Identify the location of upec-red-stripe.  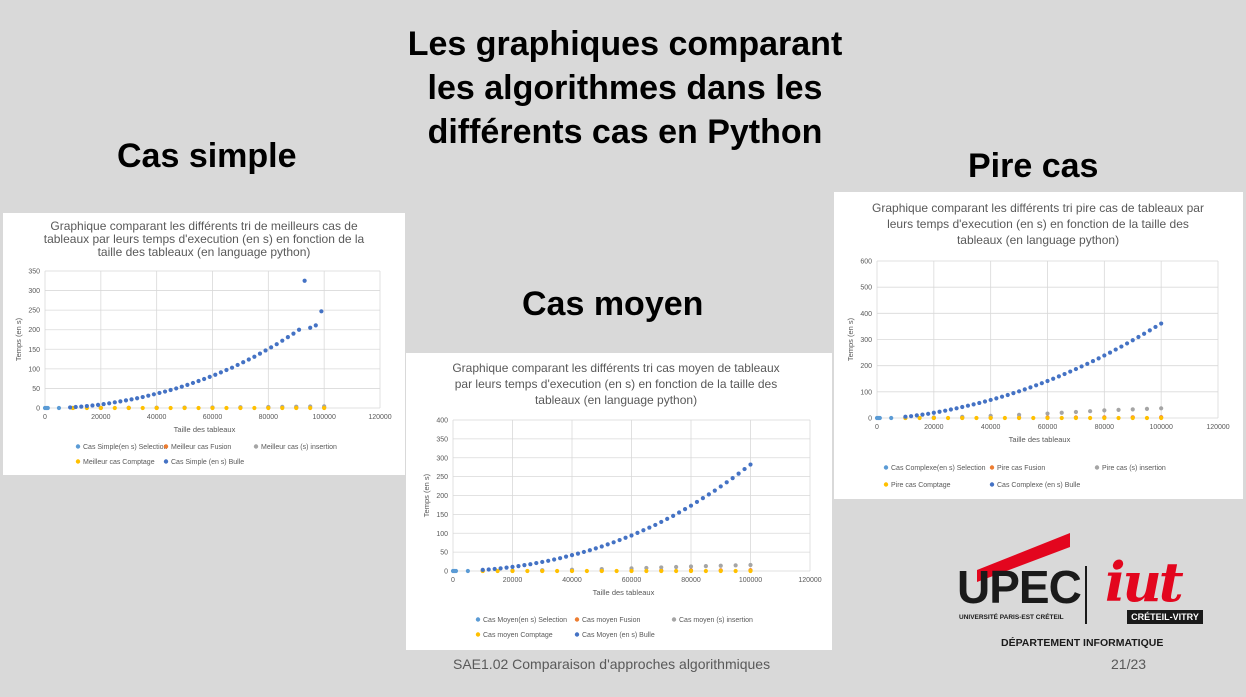
(1023, 557).